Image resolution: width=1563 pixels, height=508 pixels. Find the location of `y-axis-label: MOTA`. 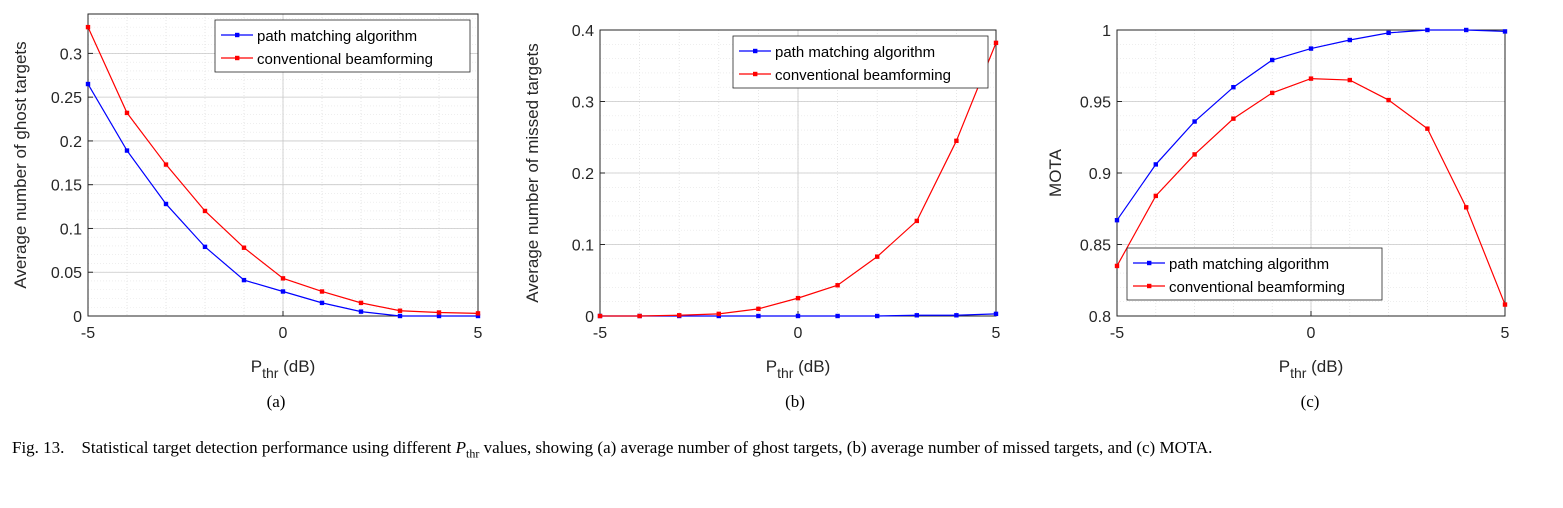

y-axis-label: MOTA is located at coordinates (1055, 172).